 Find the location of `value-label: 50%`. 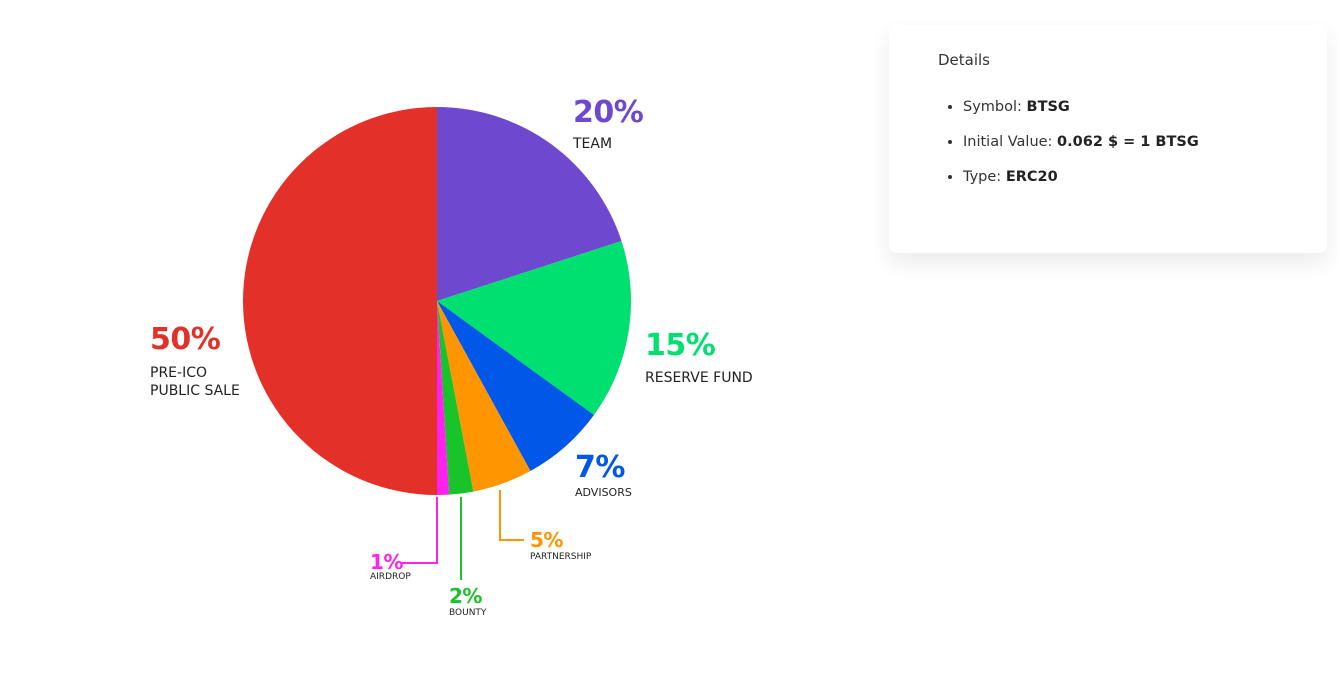

value-label: 50% is located at coordinates (185, 339).